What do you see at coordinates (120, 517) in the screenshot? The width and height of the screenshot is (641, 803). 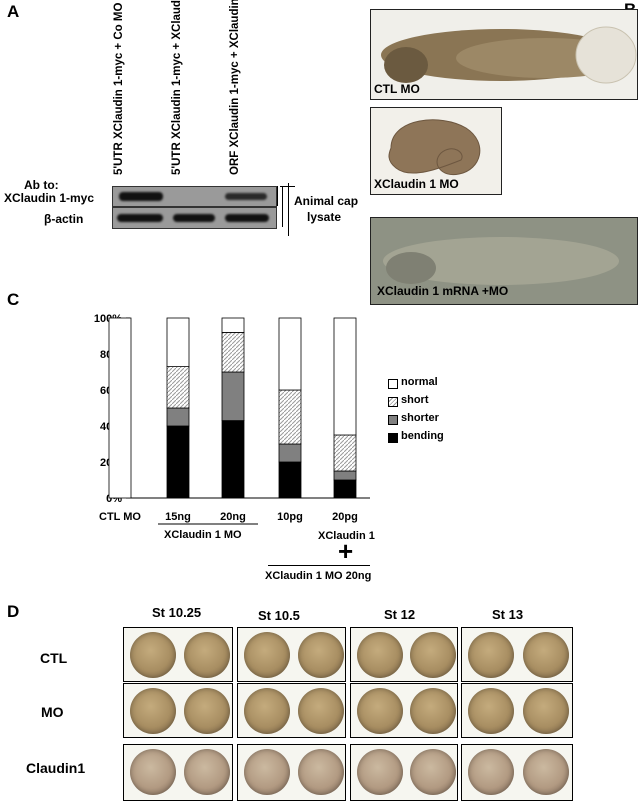 I see `x-tick-label: CTL MO` at bounding box center [120, 517].